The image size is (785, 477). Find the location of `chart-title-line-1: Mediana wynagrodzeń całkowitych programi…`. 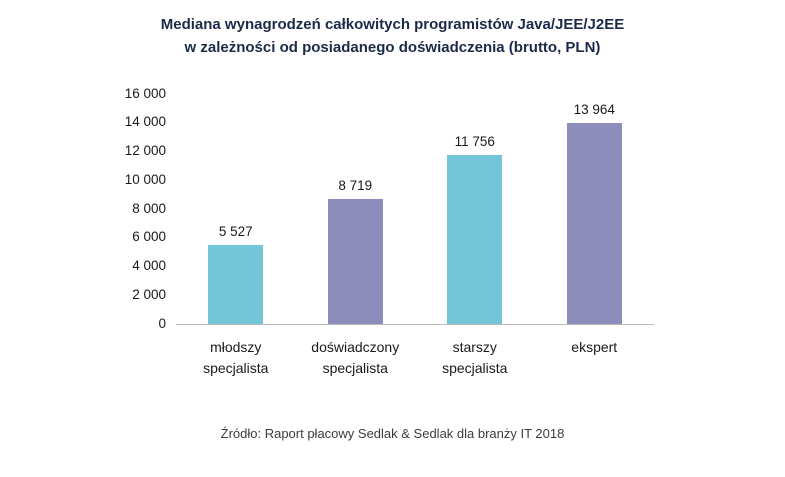

chart-title-line-1: Mediana wynagrodzeń całkowitych programi… is located at coordinates (392, 24).